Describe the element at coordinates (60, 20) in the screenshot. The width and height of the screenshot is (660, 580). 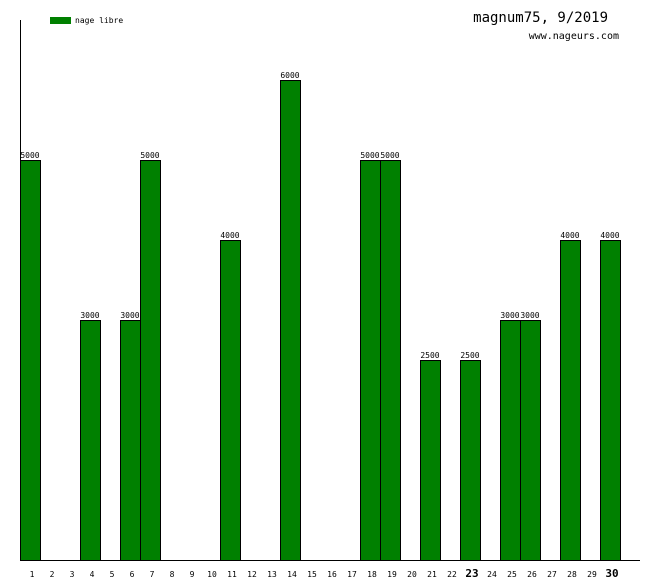
I see `legend-swatch` at that location.